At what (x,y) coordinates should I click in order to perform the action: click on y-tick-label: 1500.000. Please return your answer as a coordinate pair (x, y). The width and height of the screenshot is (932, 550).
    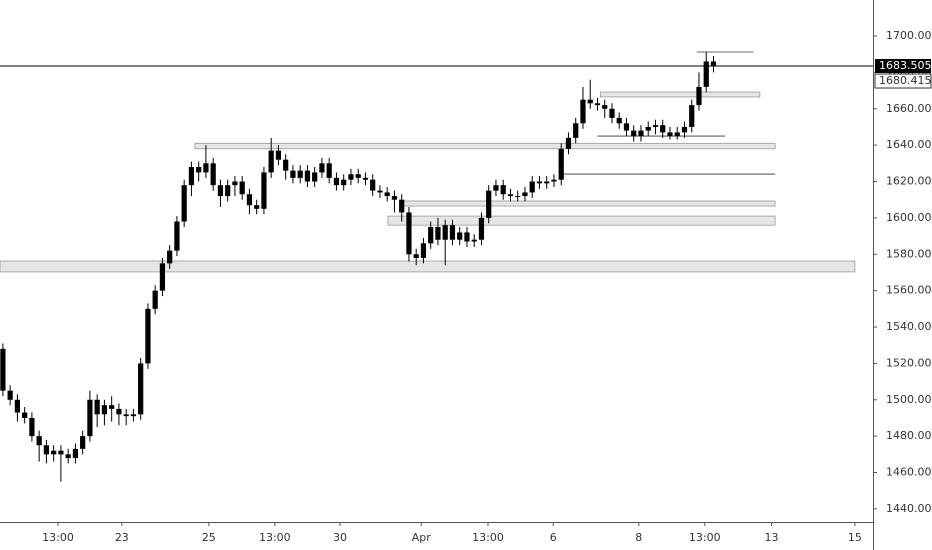
    Looking at the image, I should click on (909, 399).